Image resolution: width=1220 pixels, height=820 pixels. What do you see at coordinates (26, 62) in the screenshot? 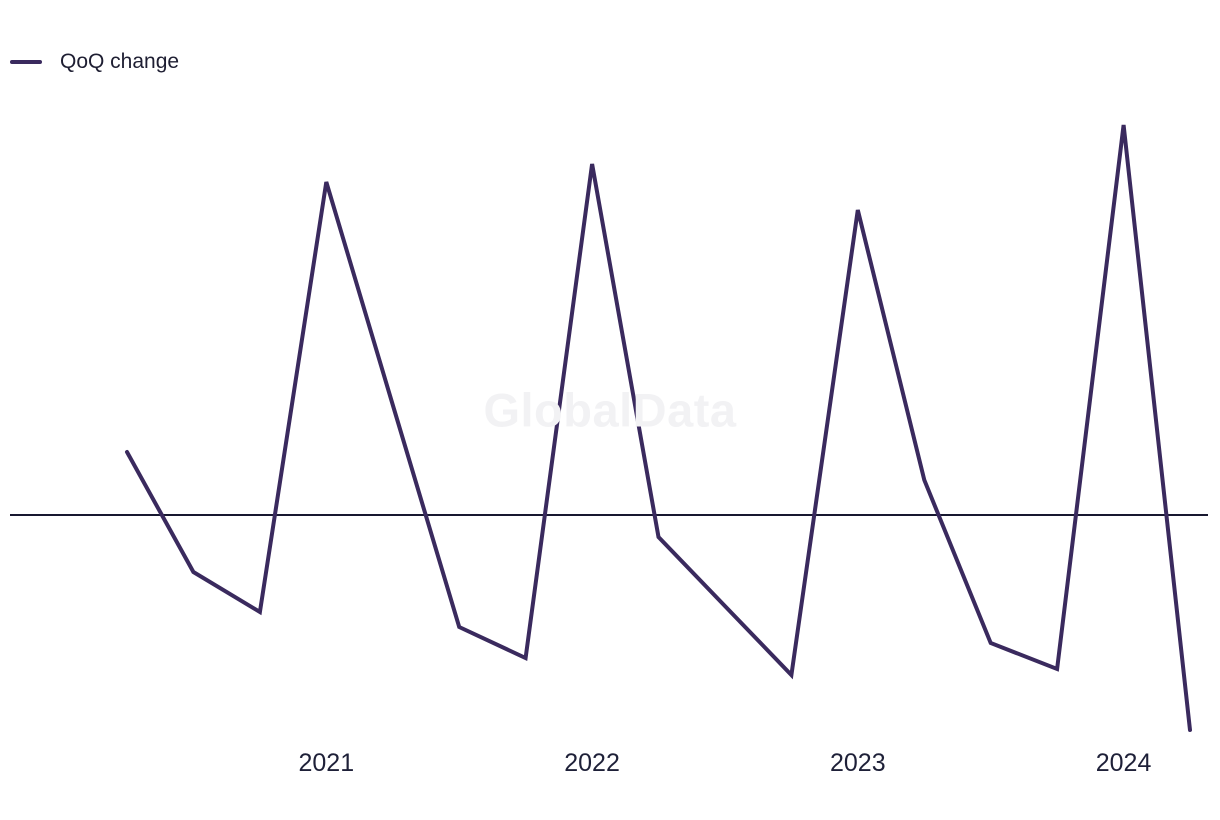
I see `series-swatch-icon` at bounding box center [26, 62].